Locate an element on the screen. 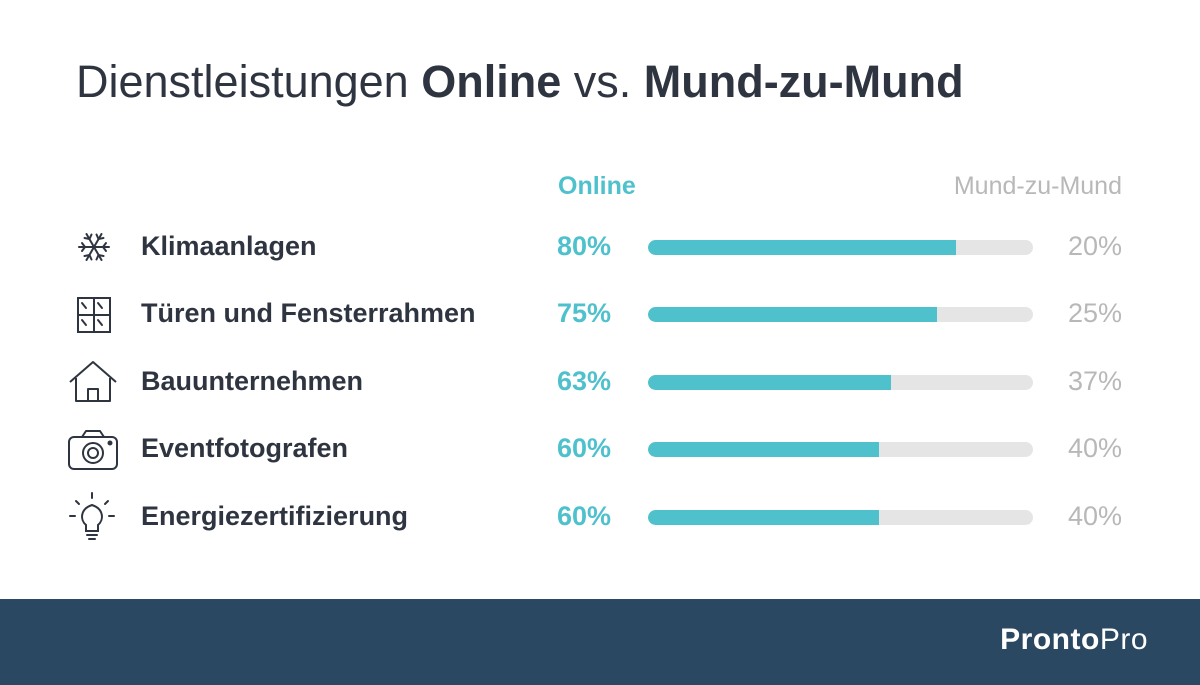 The image size is (1200, 685). chart-title: Dienstleistungen Online vs. Mund-zu-Mund is located at coordinates (520, 82).